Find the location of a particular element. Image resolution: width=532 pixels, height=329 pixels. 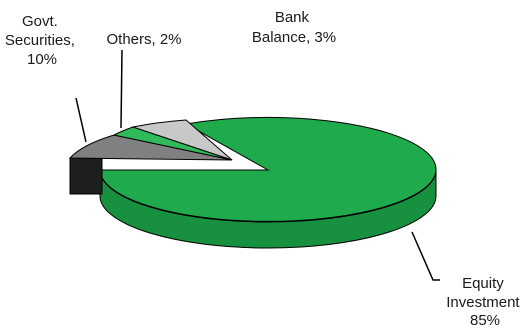

label-bank-balance: Bank Balance, 3% is located at coordinates (294, 27).